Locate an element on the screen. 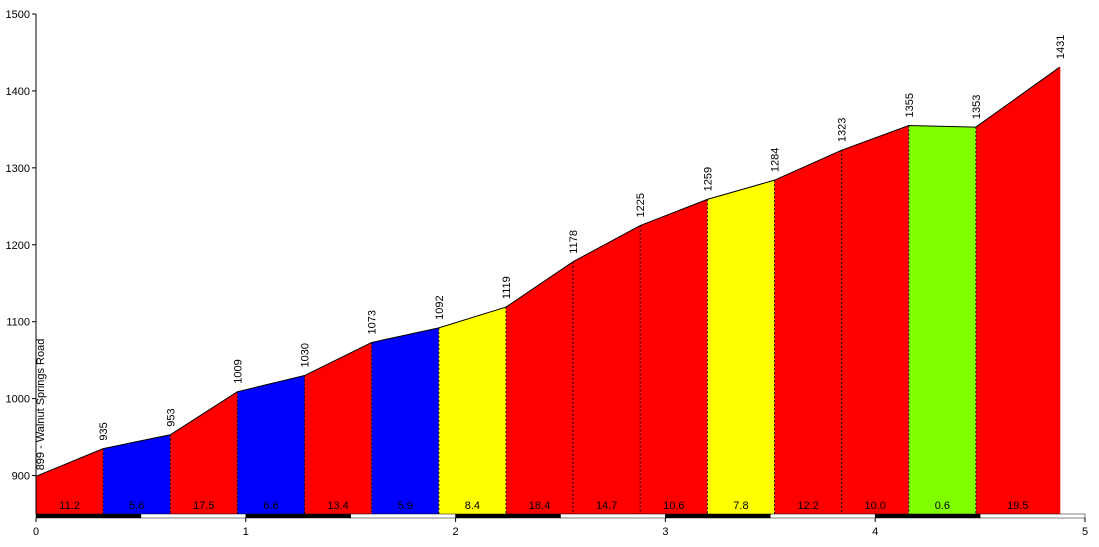  x-tick-label: 1 is located at coordinates (246, 532).